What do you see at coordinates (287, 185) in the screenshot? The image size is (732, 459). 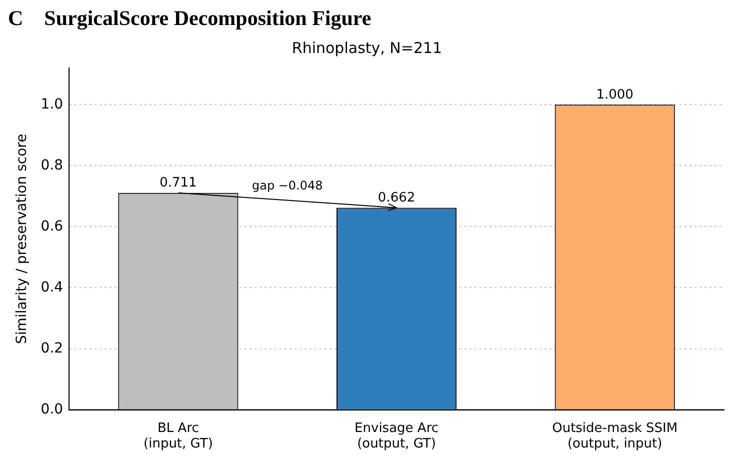 I see `annotation: gap −0.048` at bounding box center [287, 185].